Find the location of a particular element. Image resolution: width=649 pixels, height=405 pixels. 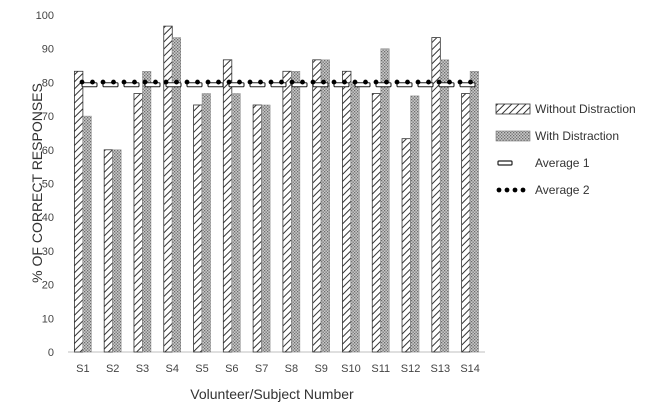

legend-label-with-distraction: With Distraction is located at coordinates (577, 136).